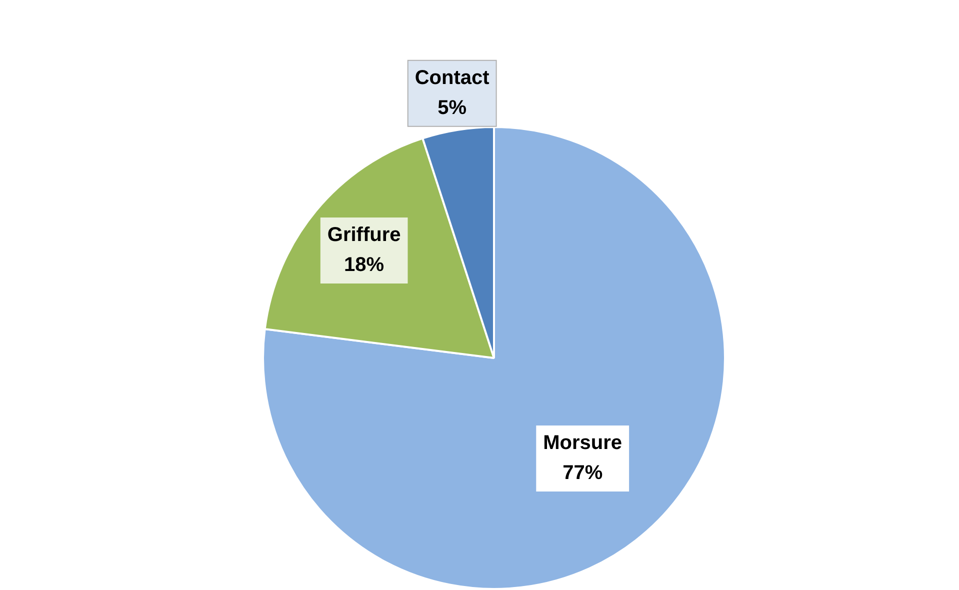  Describe the element at coordinates (452, 107) in the screenshot. I see `data-label: 5%` at that location.